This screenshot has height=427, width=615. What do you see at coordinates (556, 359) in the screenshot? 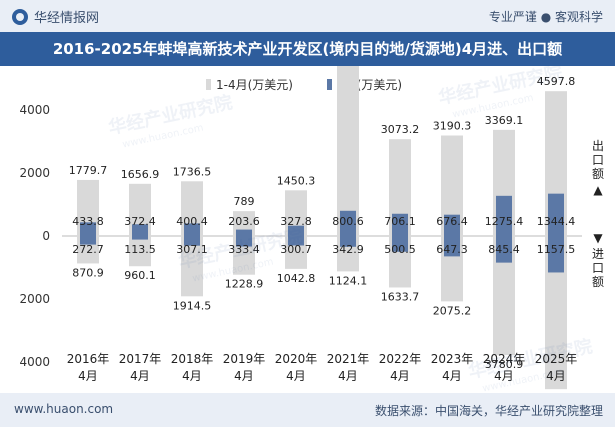
I see `x-tick-label: 2025年` at bounding box center [556, 359].